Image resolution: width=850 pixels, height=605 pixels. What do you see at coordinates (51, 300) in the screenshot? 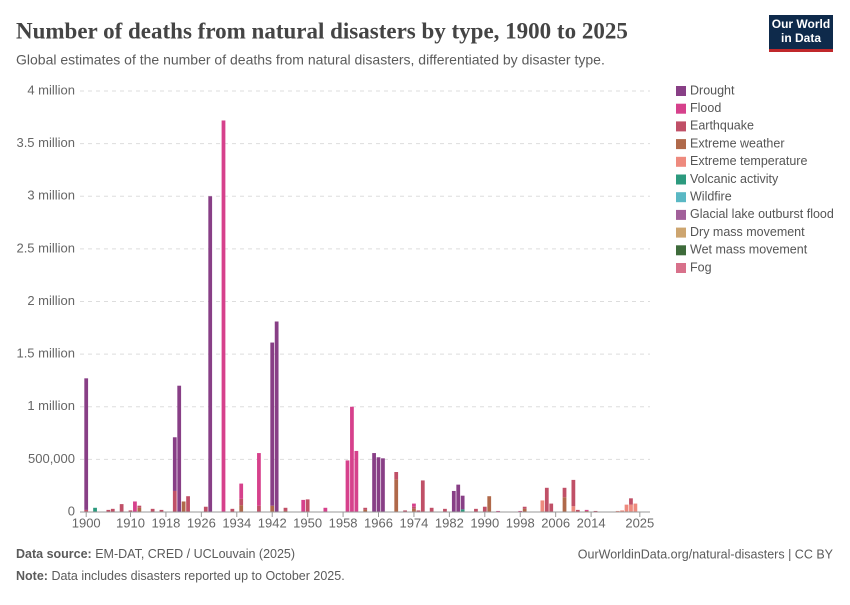
I see `y-tick-label: 2 million` at bounding box center [51, 300].